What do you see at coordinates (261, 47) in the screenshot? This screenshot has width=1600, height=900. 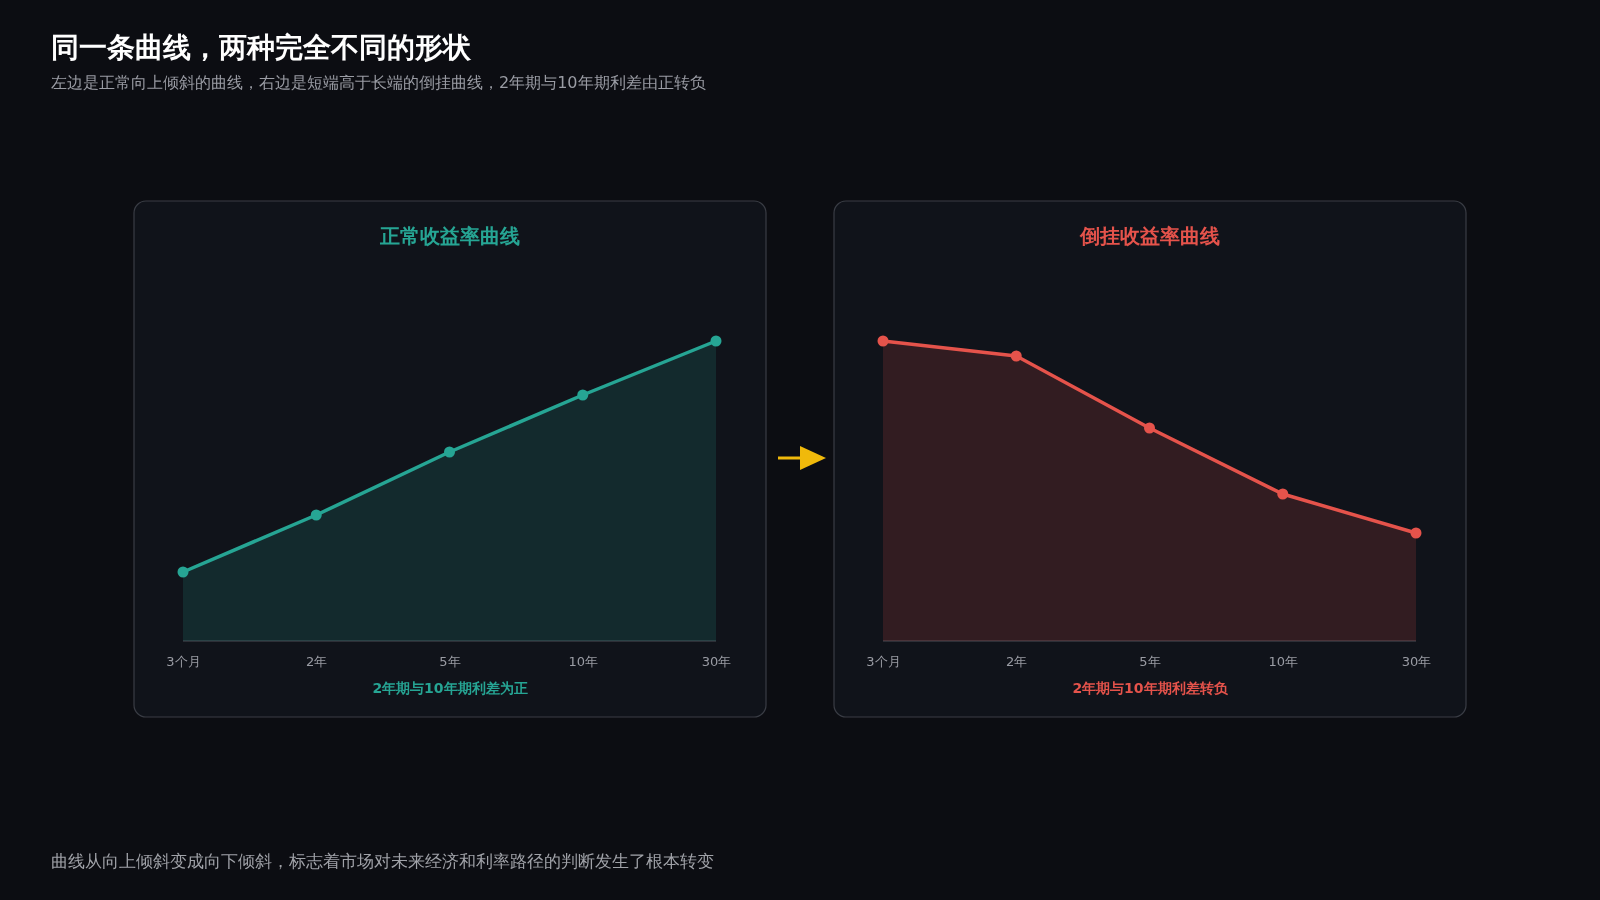 I see `text: 同一条曲线，两种完全不同的形状` at bounding box center [261, 47].